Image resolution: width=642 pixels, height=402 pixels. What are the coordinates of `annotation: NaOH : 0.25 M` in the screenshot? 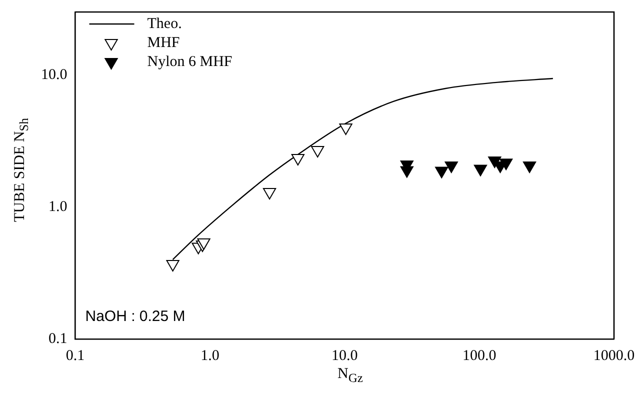 It's located at (135, 316).